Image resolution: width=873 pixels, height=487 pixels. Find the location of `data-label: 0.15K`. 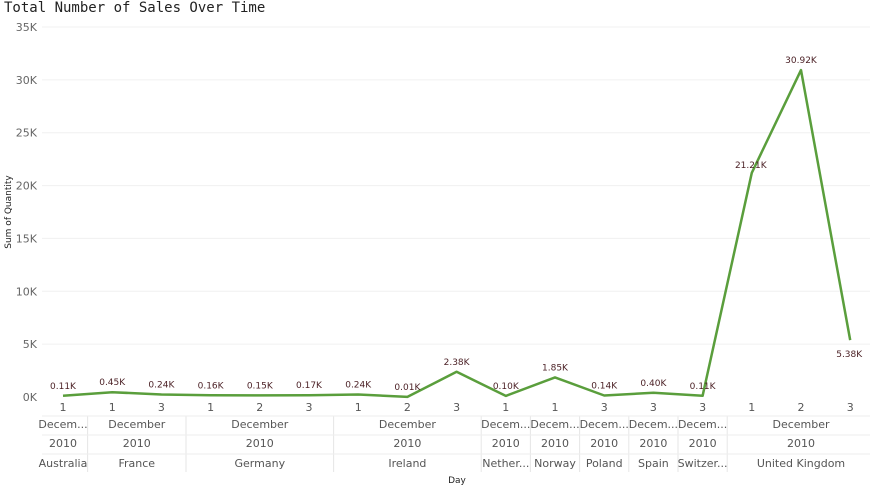

data-label: 0.15K is located at coordinates (260, 386).